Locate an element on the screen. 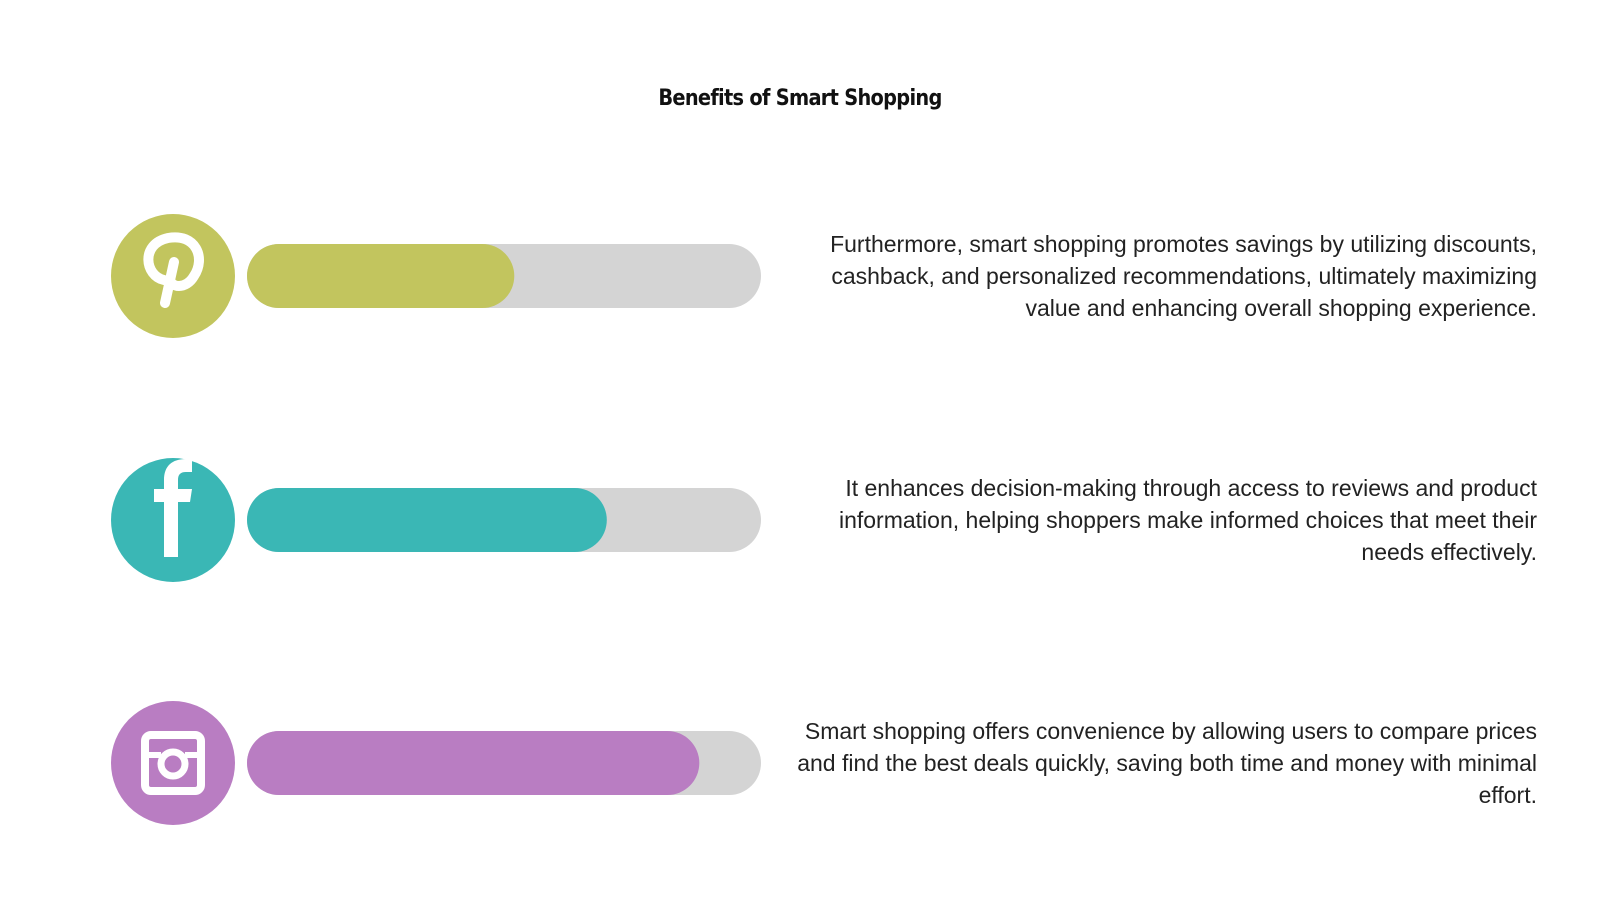  instagram-lens is located at coordinates (173, 764).